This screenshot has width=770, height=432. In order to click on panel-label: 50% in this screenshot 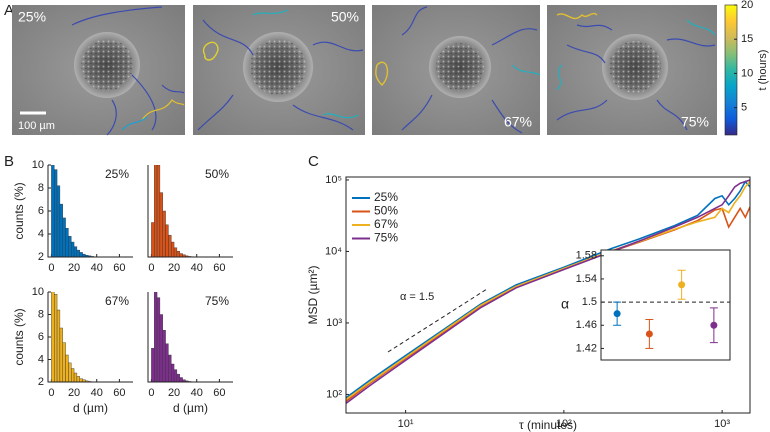, I will do `click(217, 174)`.